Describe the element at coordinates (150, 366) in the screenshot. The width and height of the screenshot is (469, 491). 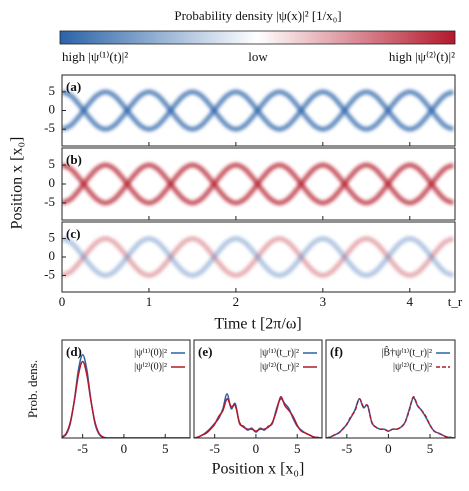
I see `legend-label: |ψ⁽²⁾(0)|²` at that location.